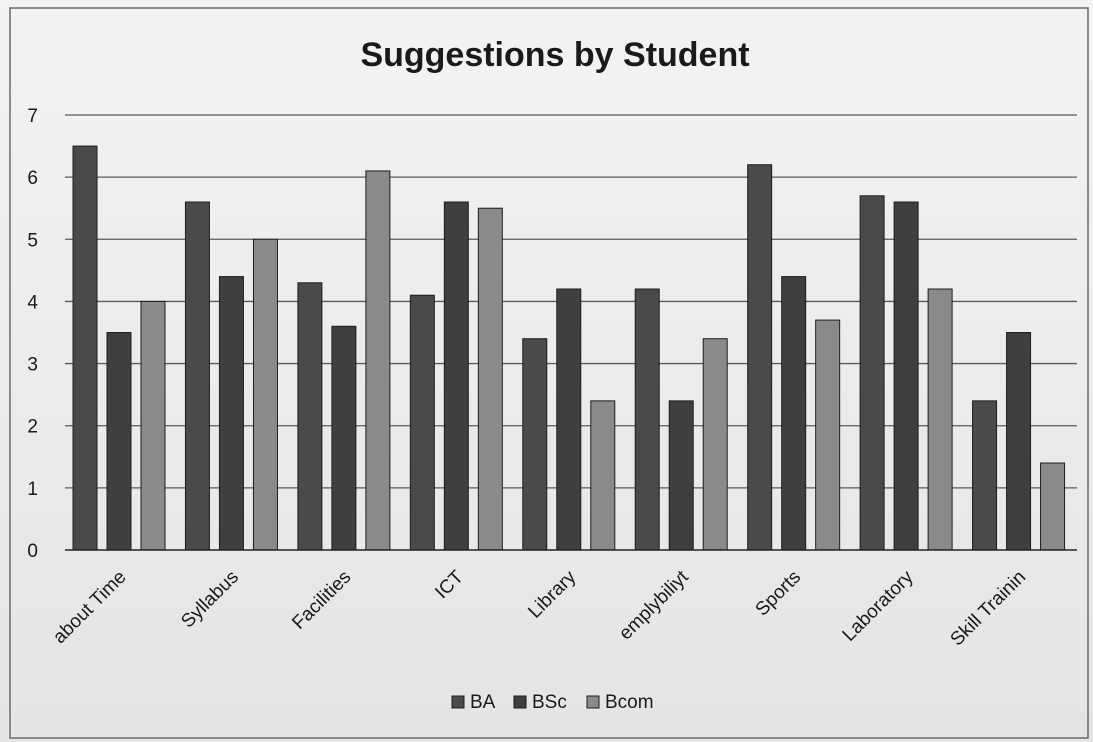 This screenshot has width=1093, height=742. What do you see at coordinates (989, 609) in the screenshot?
I see `x-tick-label: Skill Trainin` at bounding box center [989, 609].